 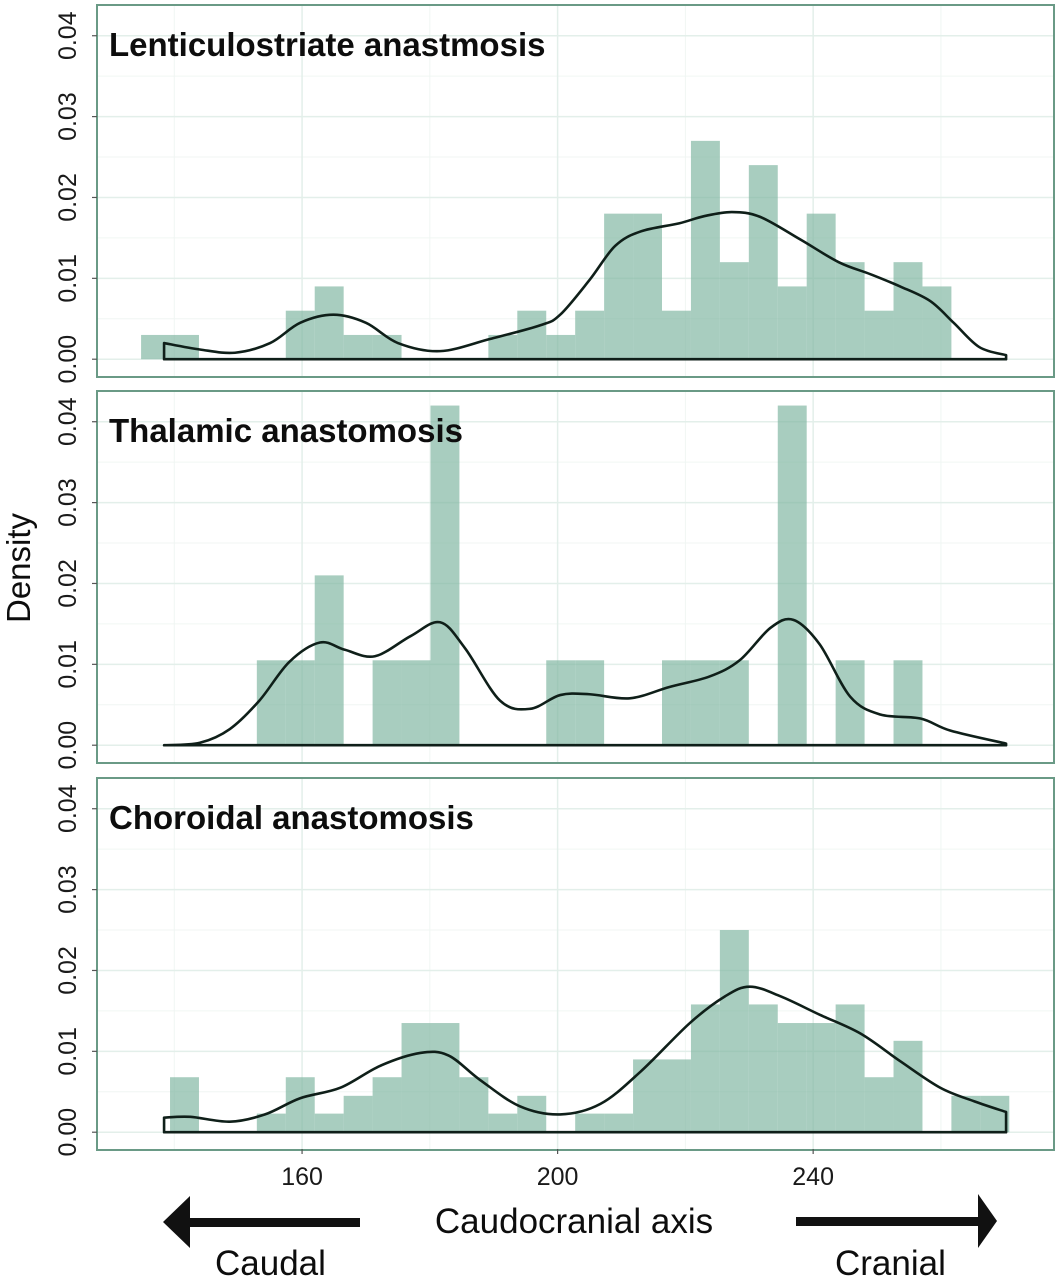 What do you see at coordinates (302, 1177) in the screenshot?
I see `x-tick-label: 160` at bounding box center [302, 1177].